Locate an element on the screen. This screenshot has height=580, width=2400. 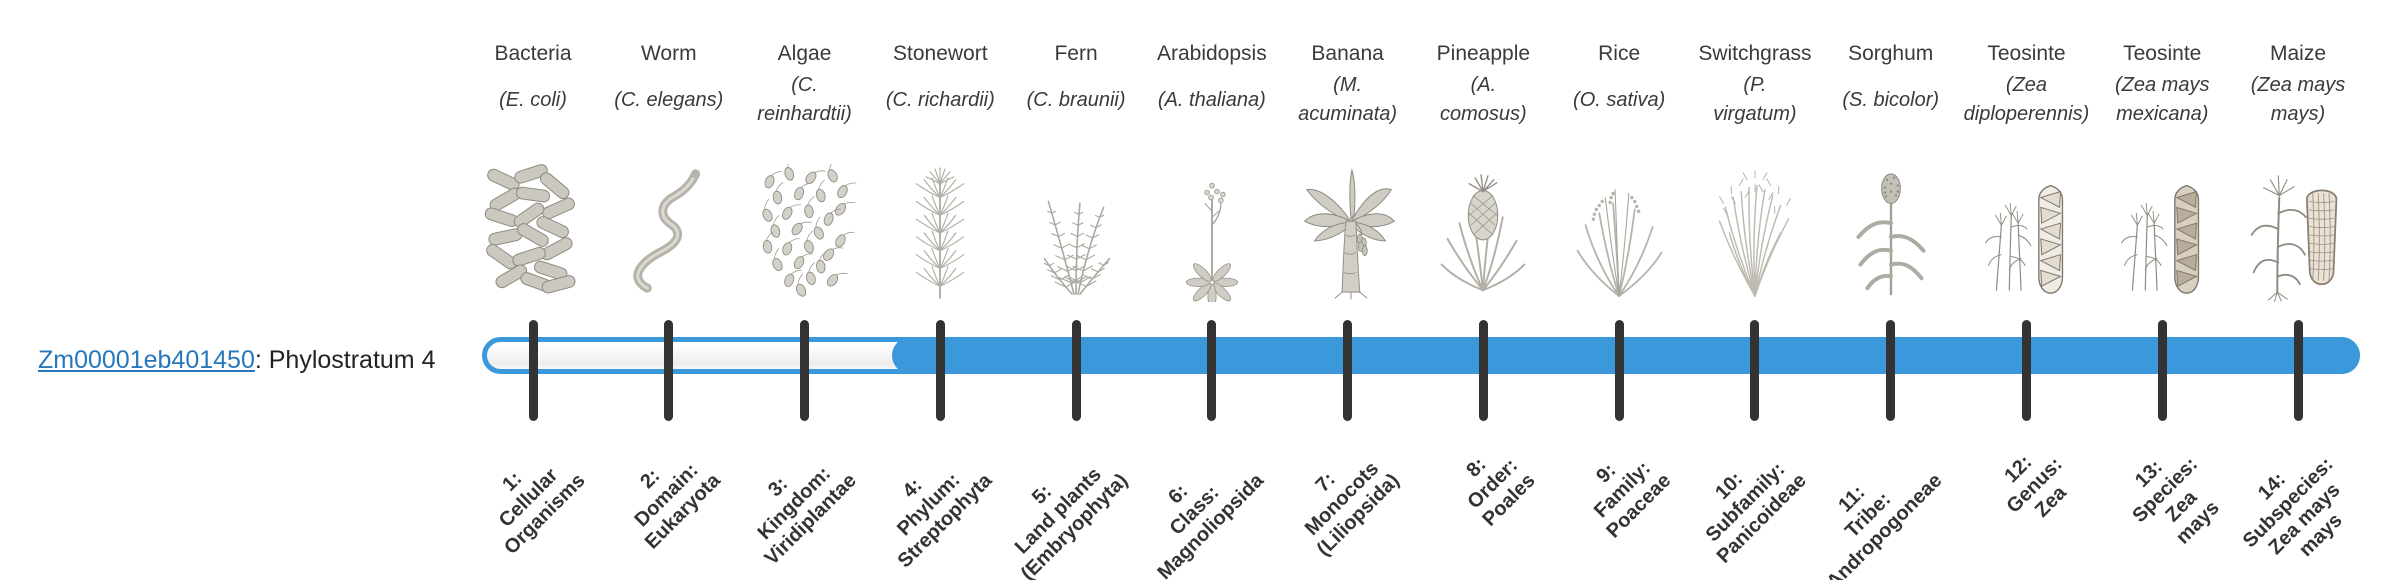
species-line: (Zea is located at coordinates (2026, 85).